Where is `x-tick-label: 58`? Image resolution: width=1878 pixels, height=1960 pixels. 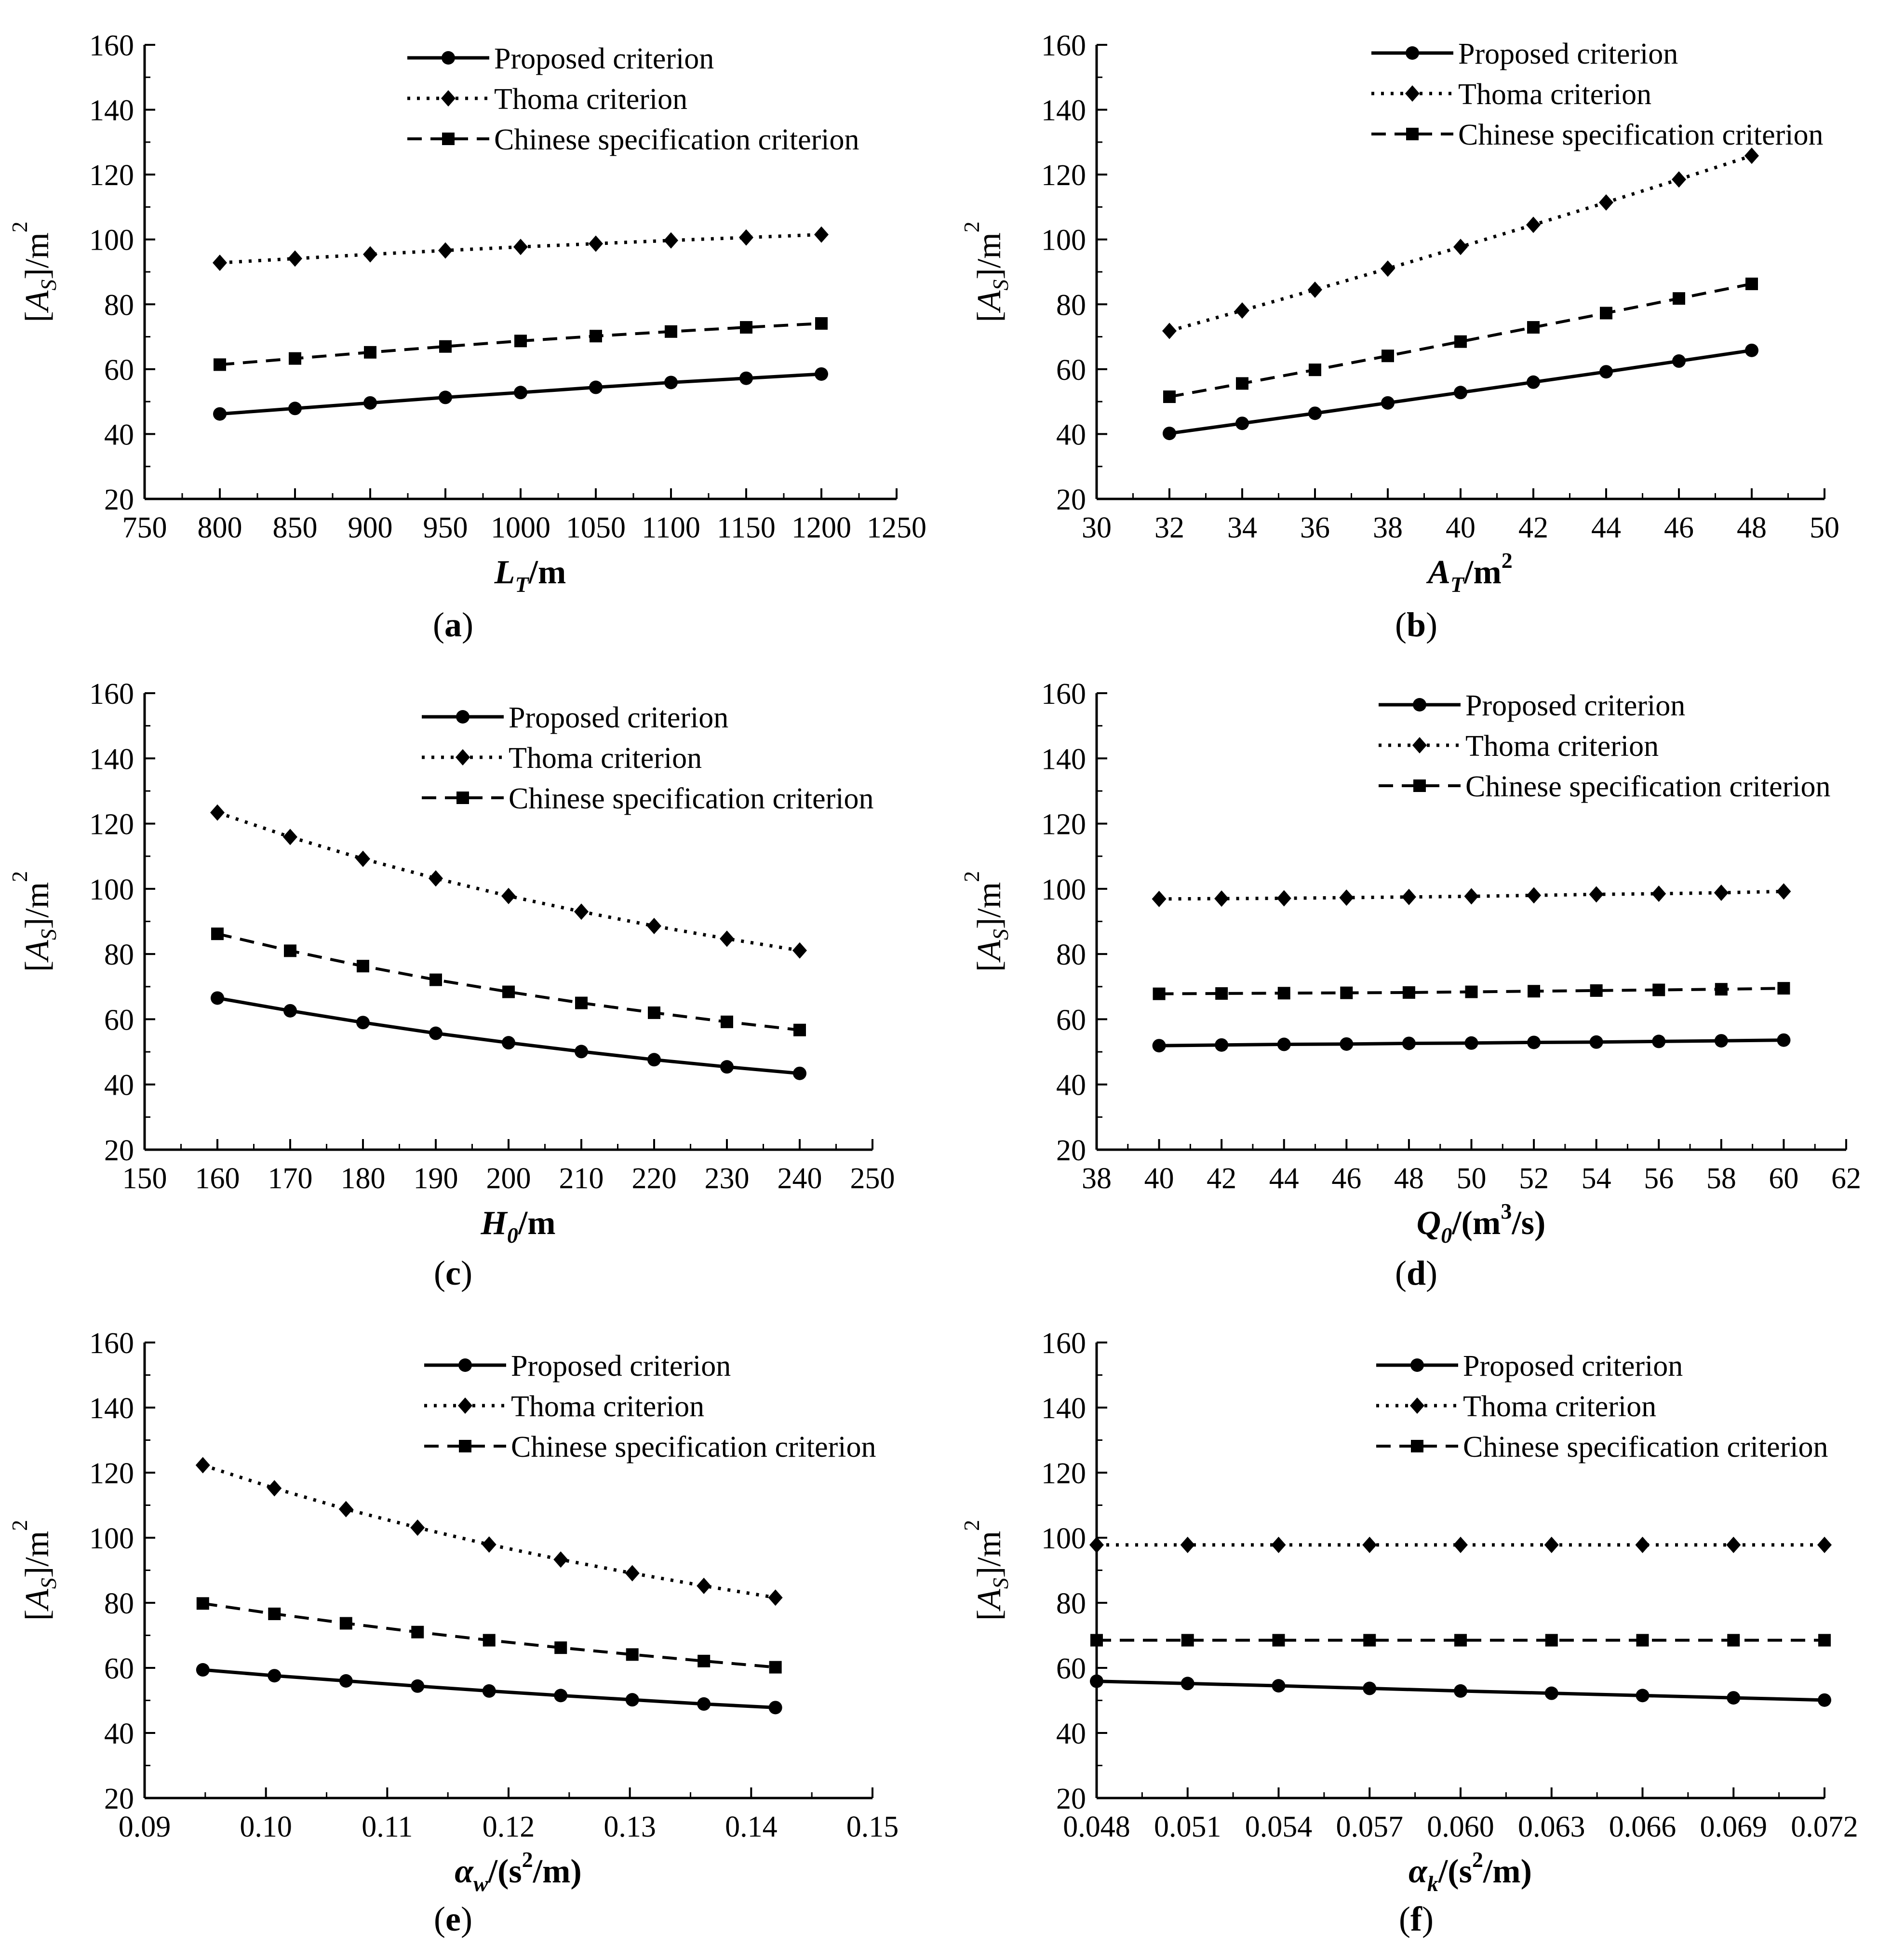
x-tick-label: 58 is located at coordinates (1721, 1178).